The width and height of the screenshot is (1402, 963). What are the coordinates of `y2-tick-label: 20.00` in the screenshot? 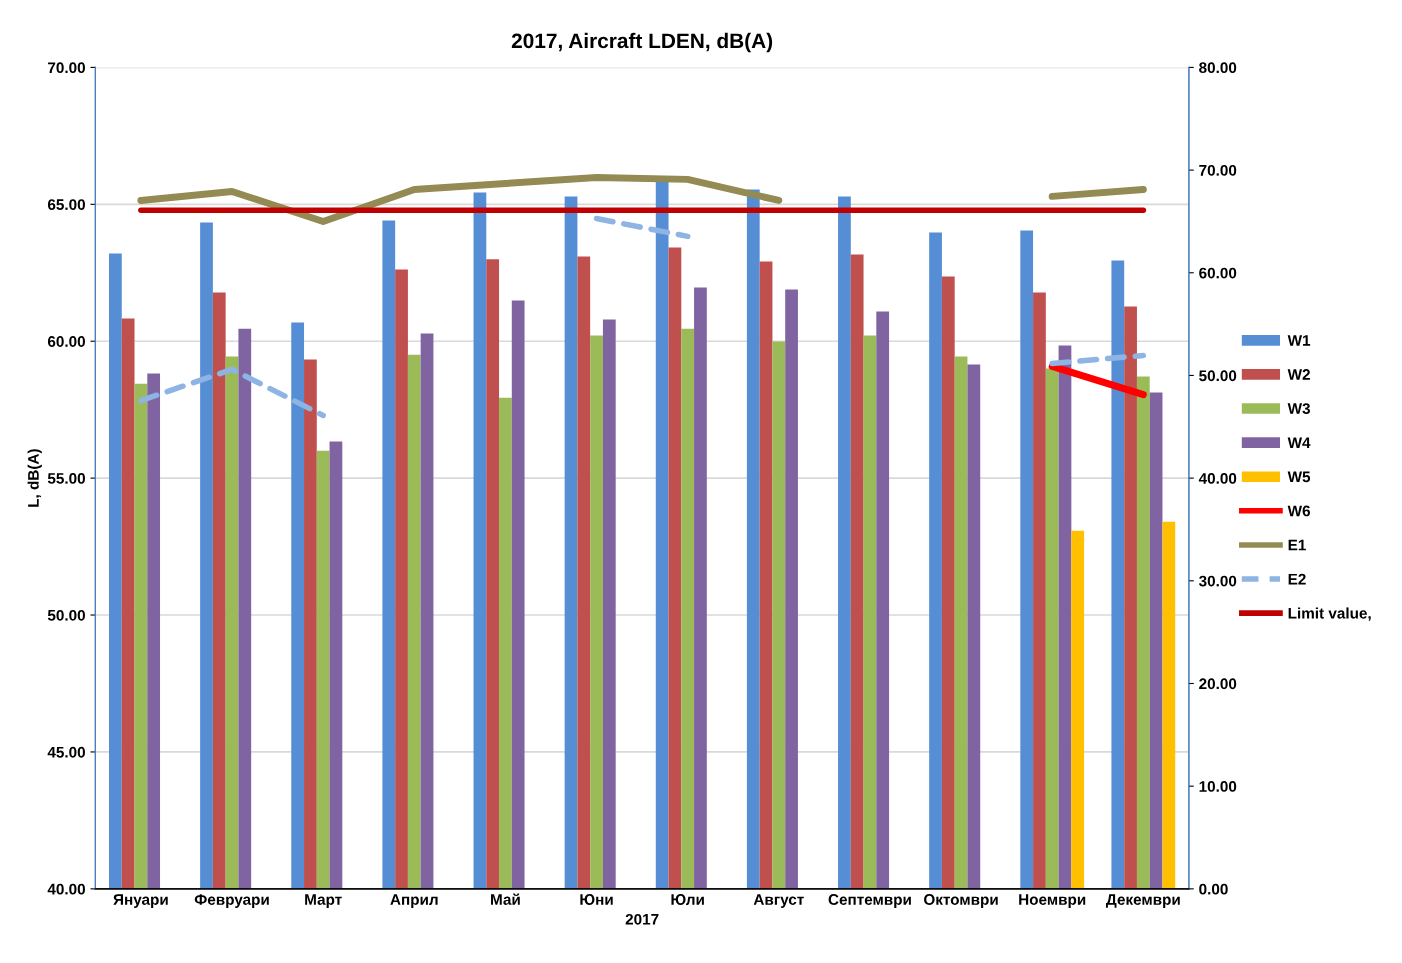 It's located at (1218, 684).